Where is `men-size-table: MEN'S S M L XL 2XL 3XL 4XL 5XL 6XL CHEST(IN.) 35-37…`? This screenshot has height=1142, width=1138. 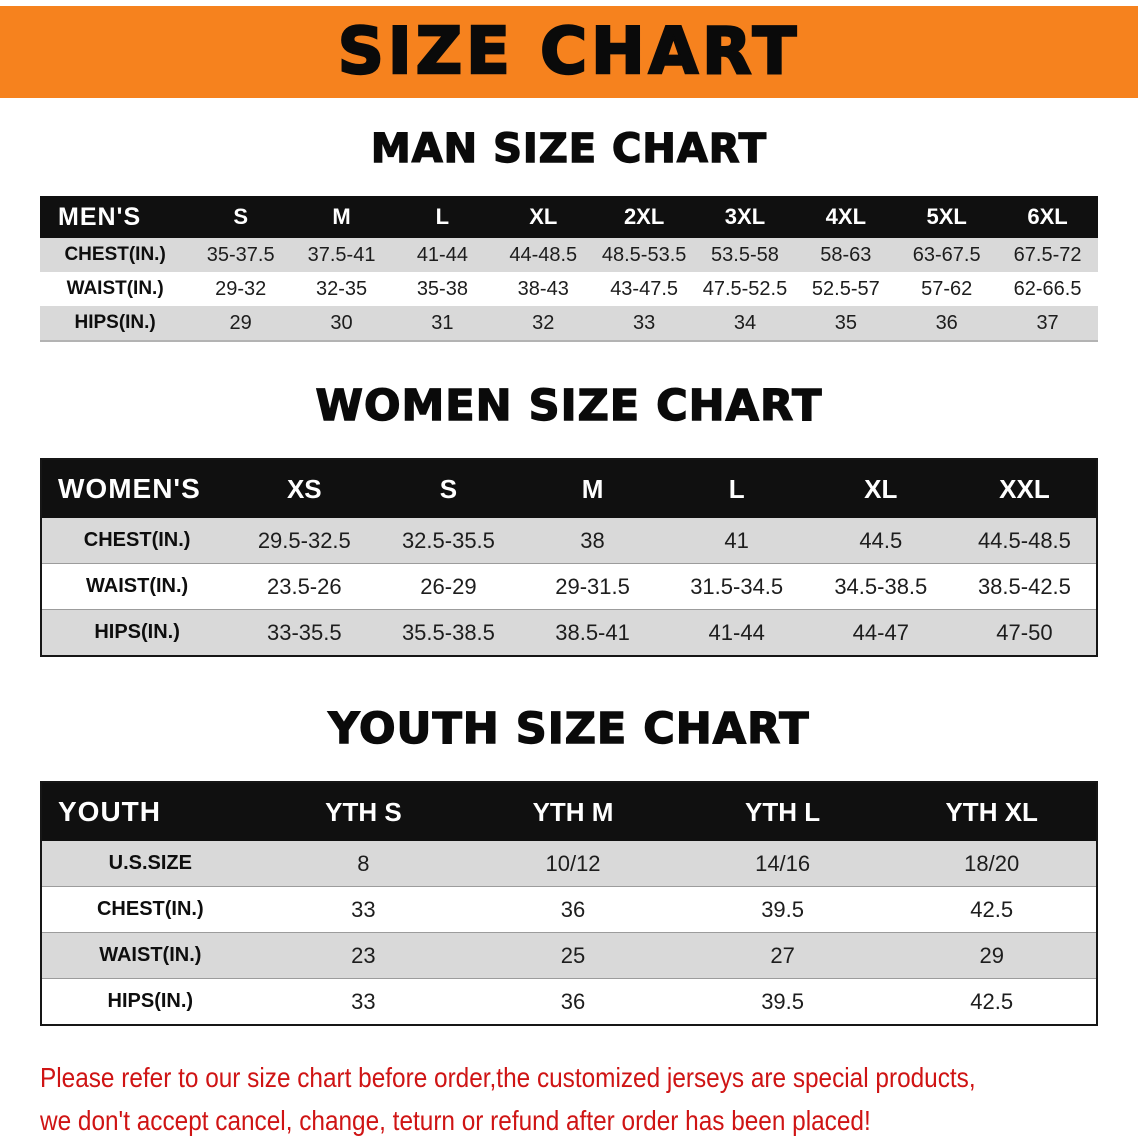
men-size-table: MEN'S S M L XL 2XL 3XL 4XL 5XL 6XL CHEST(IN.) 35-37… is located at coordinates (569, 269).